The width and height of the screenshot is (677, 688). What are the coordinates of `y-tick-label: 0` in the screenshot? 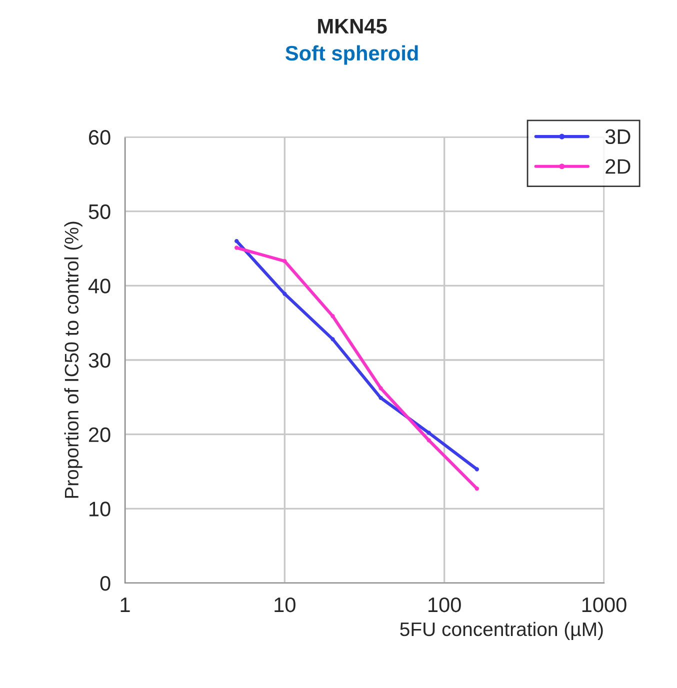 It's located at (105, 583).